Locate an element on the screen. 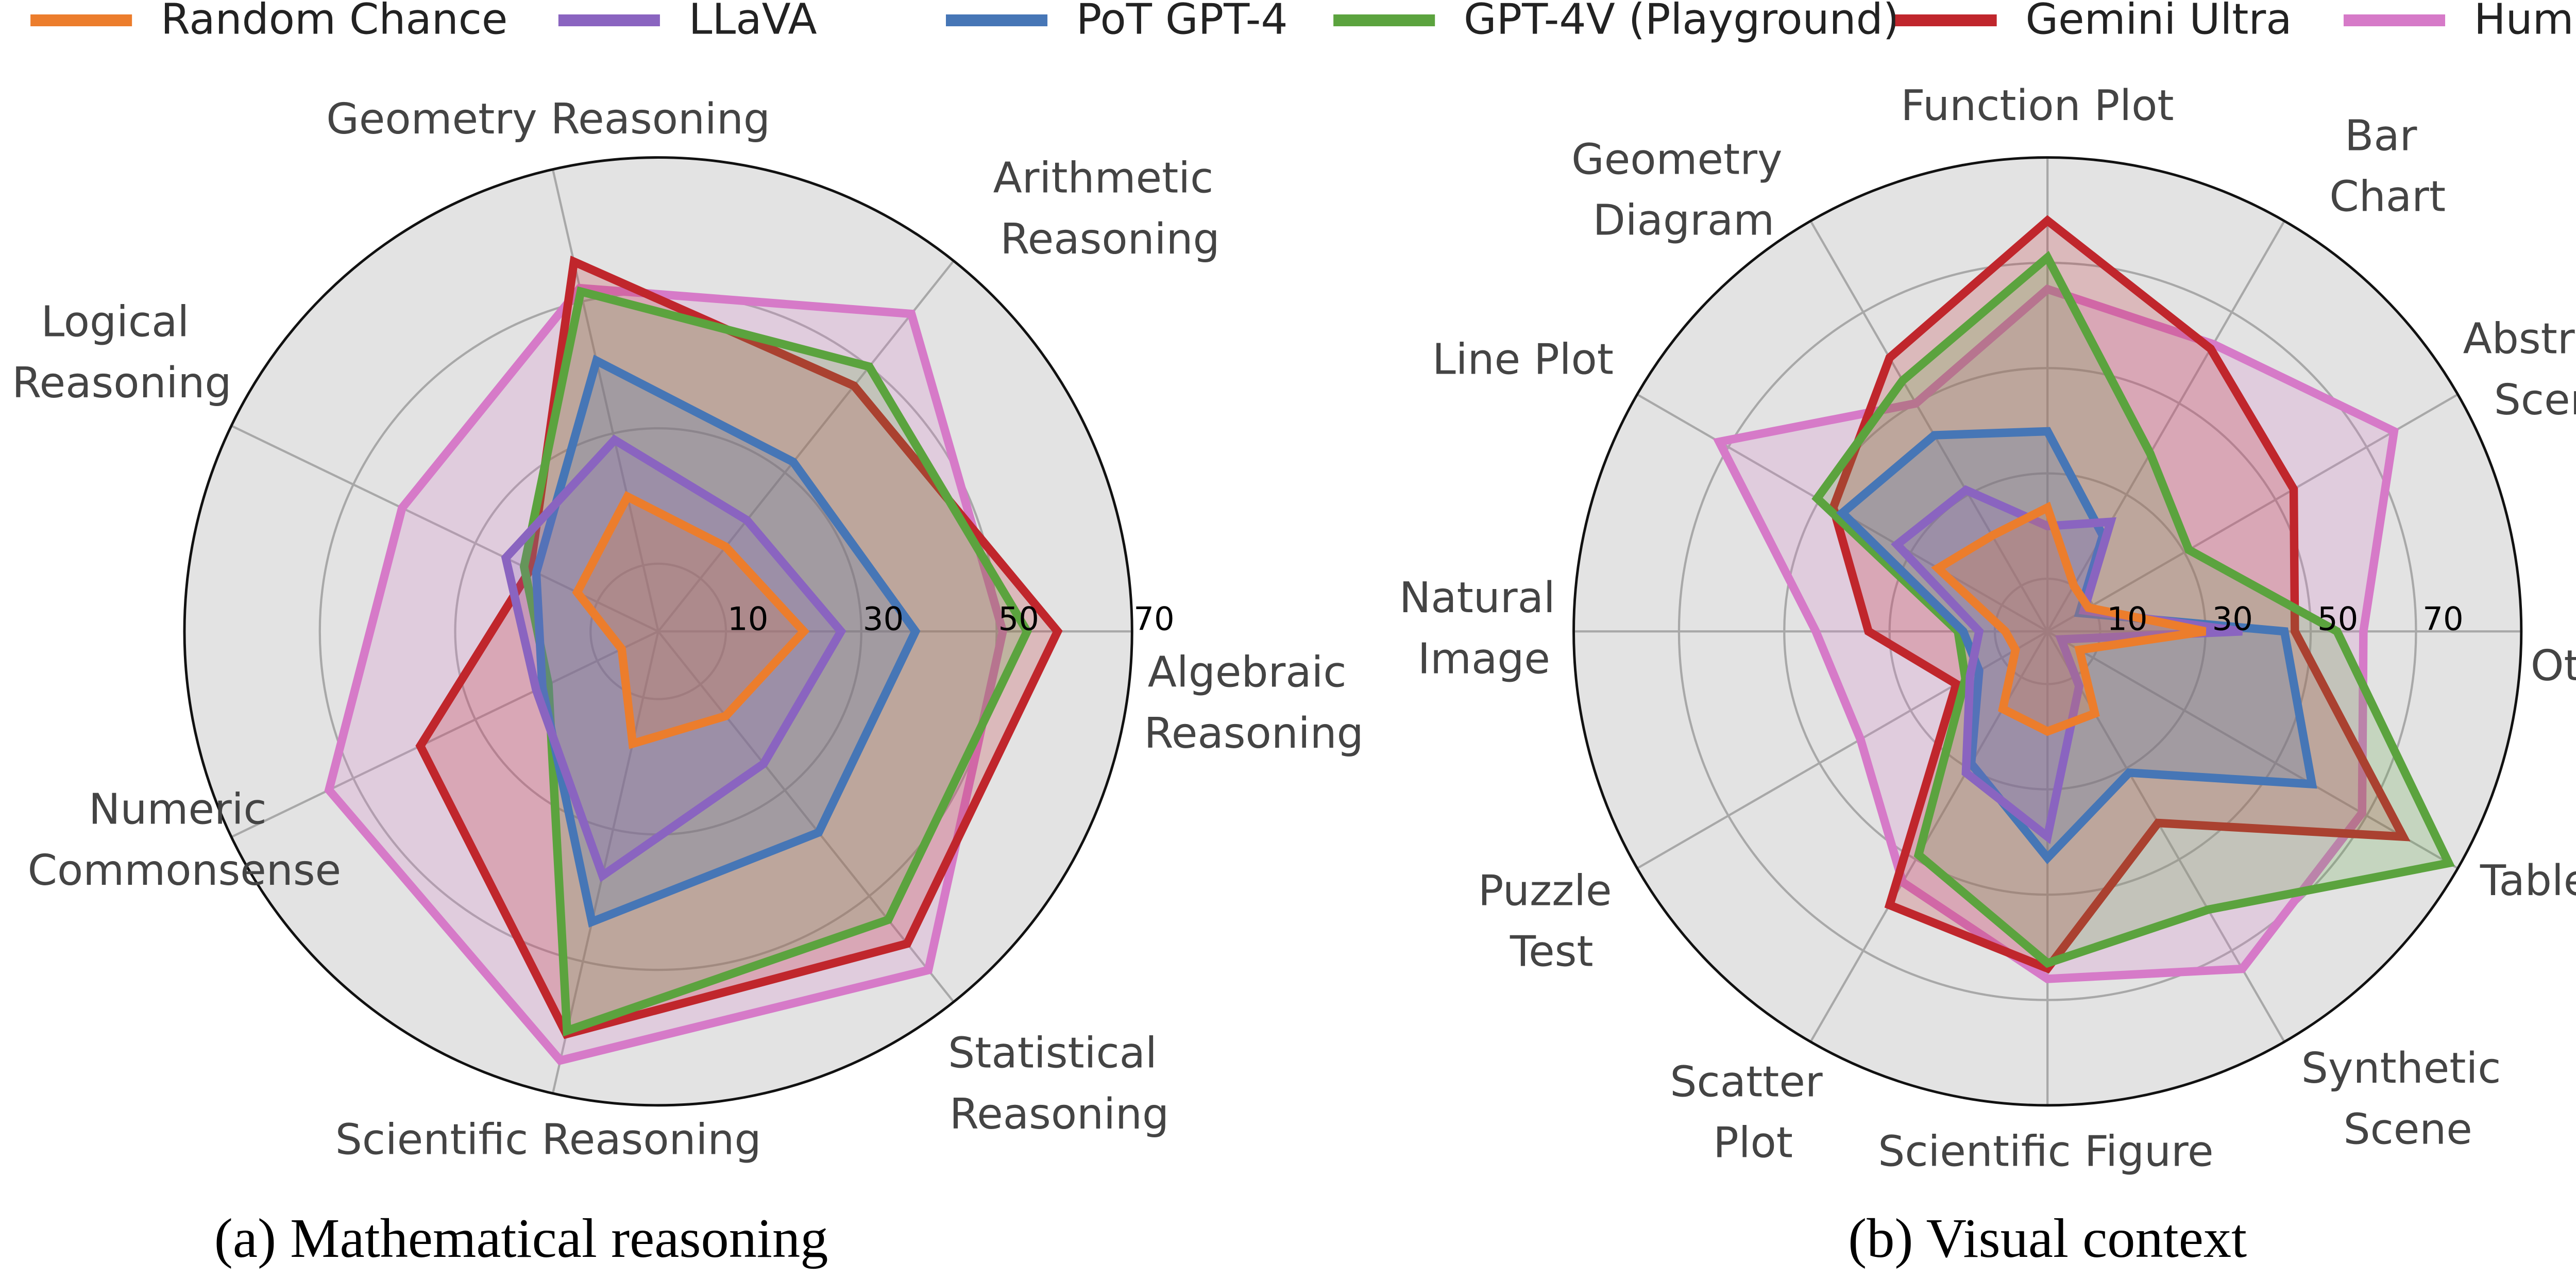  legend-label: GPT-4V (Playground) is located at coordinates (1682, 22).